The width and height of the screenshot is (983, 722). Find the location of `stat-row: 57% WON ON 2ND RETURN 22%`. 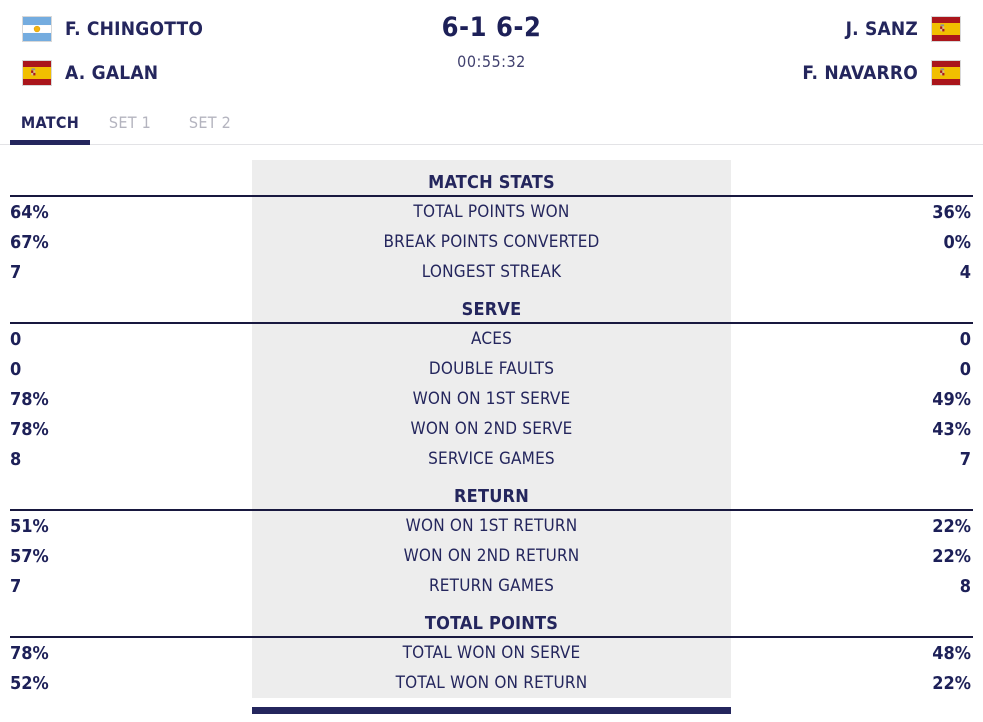

stat-row: 57% WON ON 2ND RETURN 22% is located at coordinates (491, 556).